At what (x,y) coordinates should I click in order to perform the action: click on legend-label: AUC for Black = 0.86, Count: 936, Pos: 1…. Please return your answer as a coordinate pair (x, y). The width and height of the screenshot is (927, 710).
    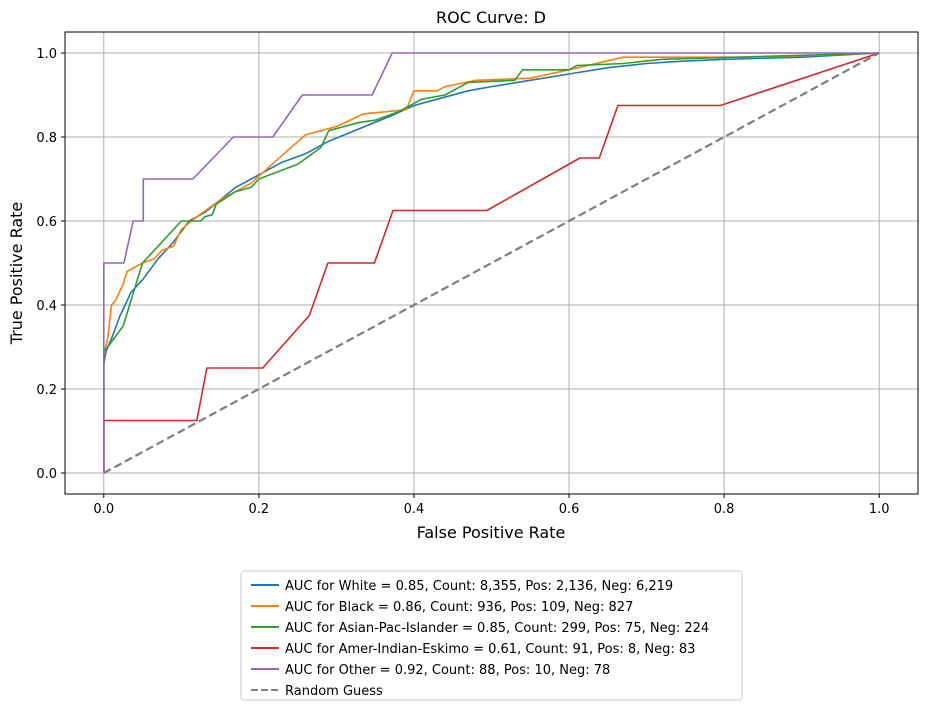
    Looking at the image, I should click on (459, 607).